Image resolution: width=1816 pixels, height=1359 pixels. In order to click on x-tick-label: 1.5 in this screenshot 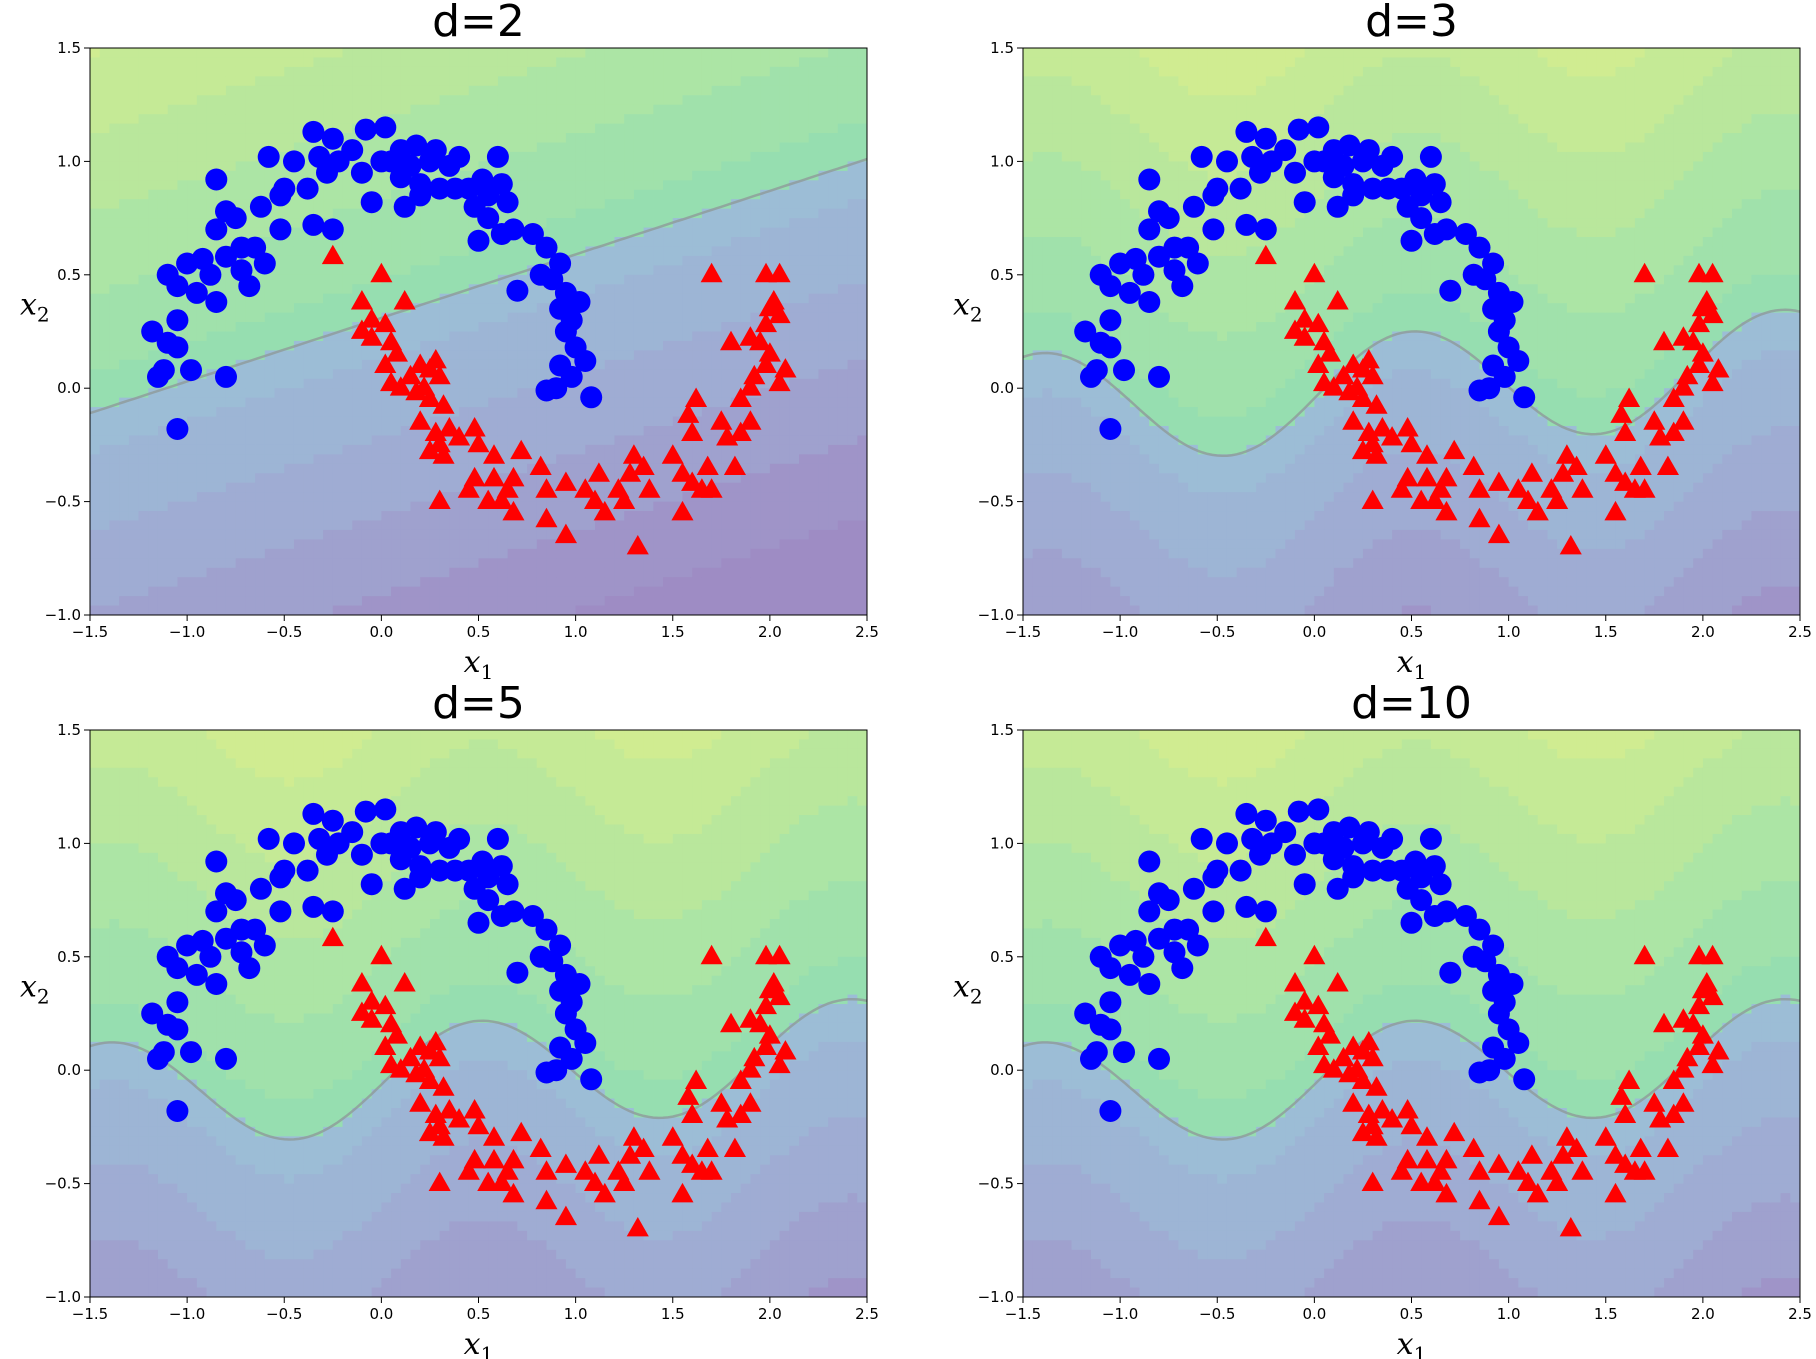, I will do `click(673, 632)`.